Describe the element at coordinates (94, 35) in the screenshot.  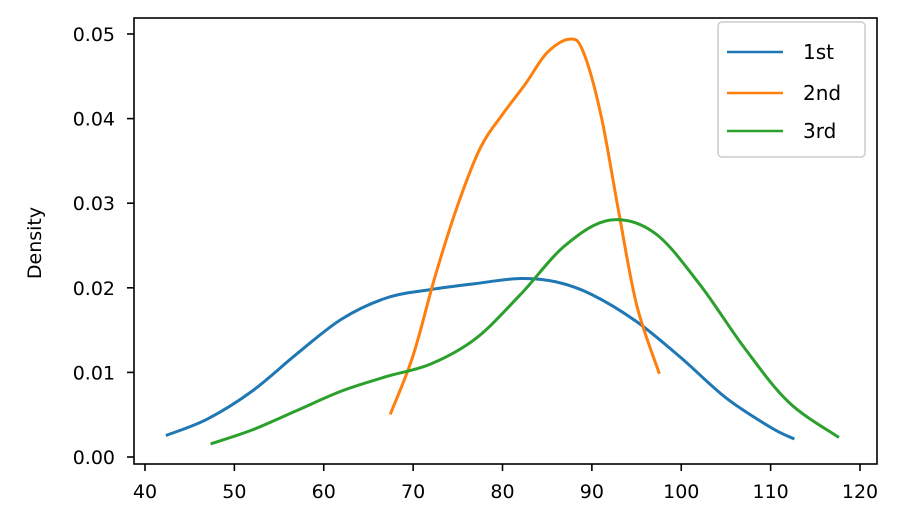
I see `y-tick-label: 0.05` at that location.